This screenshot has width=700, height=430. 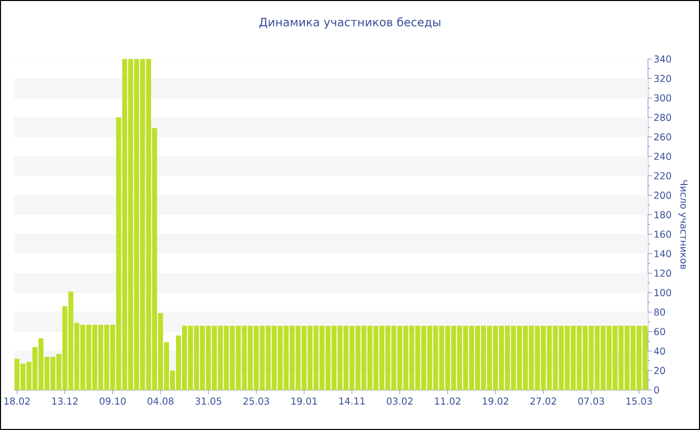 What do you see at coordinates (663, 273) in the screenshot?
I see `y-tick-label: 120` at bounding box center [663, 273].